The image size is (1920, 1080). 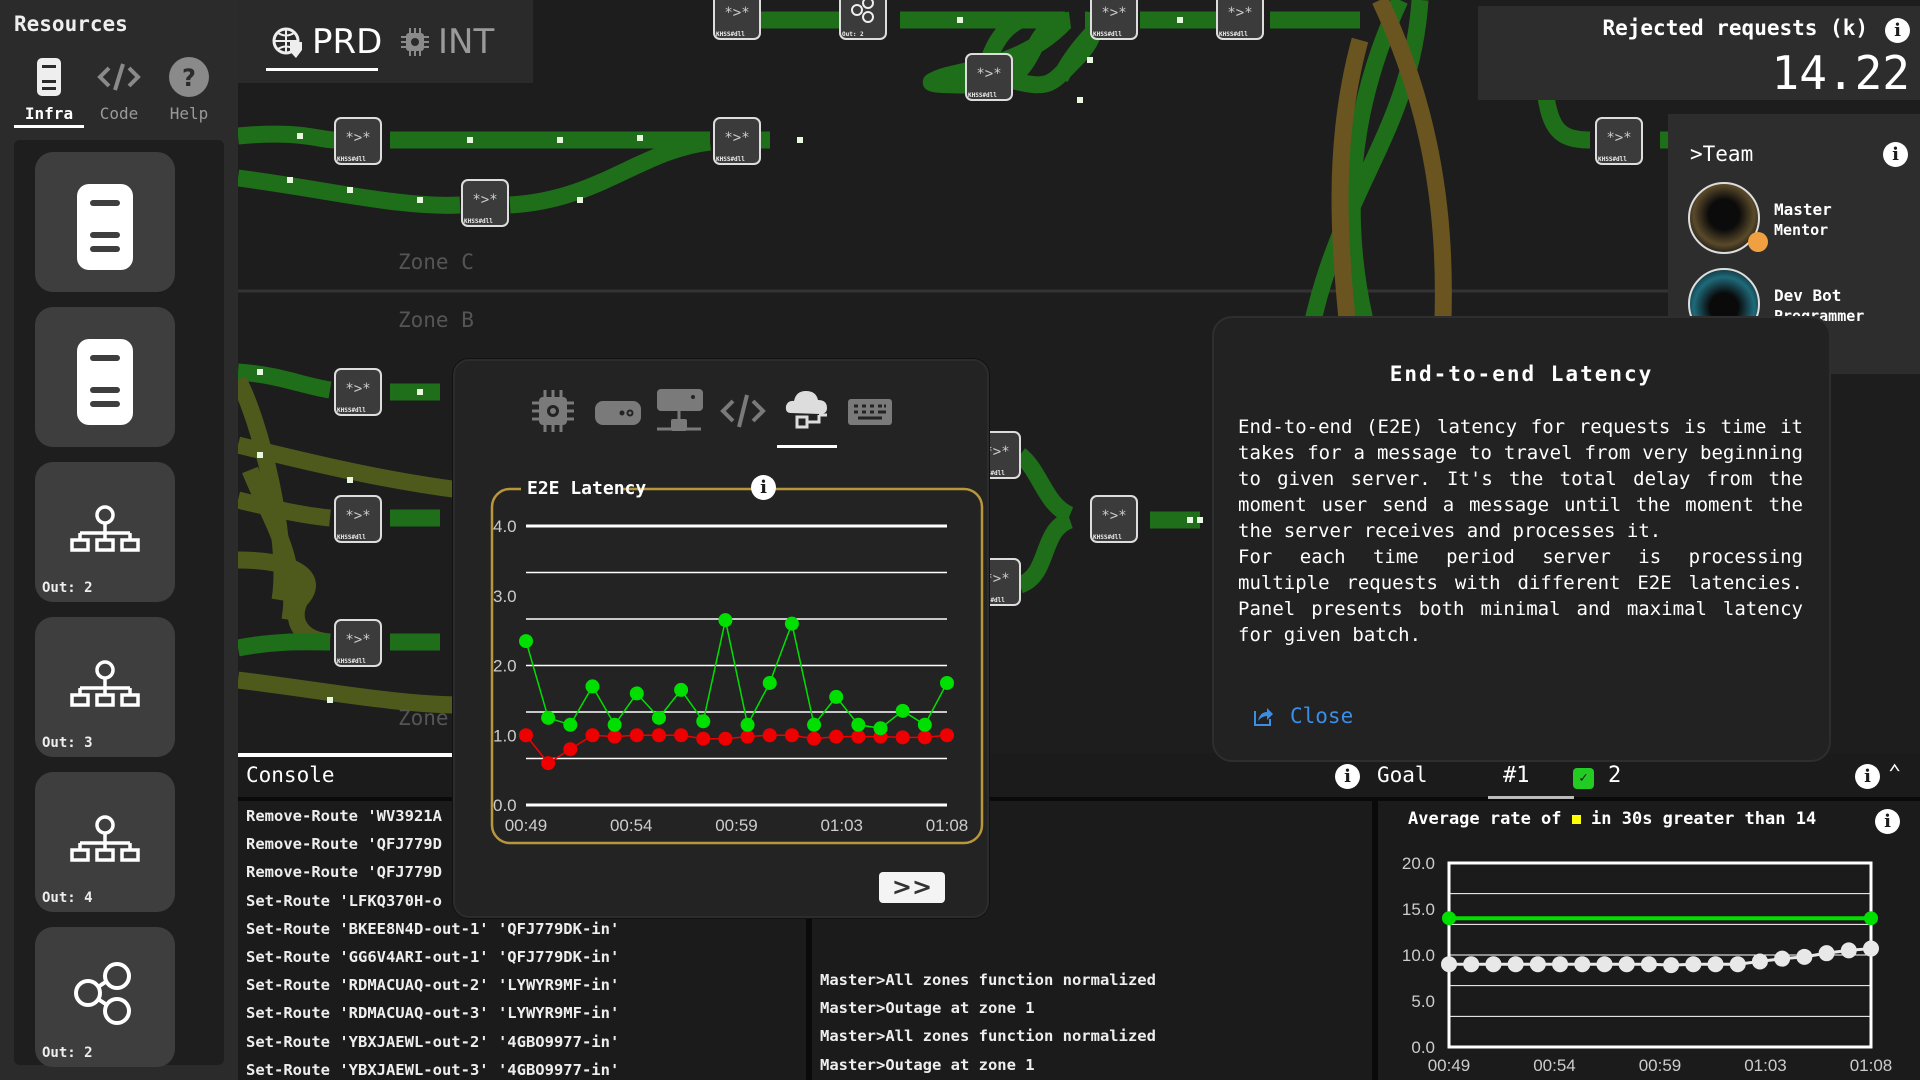 What do you see at coordinates (743, 411) in the screenshot?
I see `code-icon` at bounding box center [743, 411].